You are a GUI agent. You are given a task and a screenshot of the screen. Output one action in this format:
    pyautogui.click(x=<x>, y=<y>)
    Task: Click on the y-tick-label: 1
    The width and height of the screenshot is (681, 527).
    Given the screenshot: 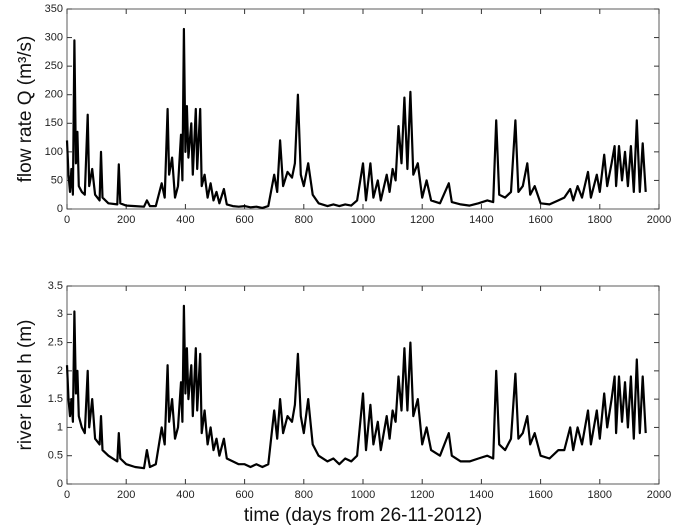 What is the action you would take?
    pyautogui.click(x=60, y=427)
    